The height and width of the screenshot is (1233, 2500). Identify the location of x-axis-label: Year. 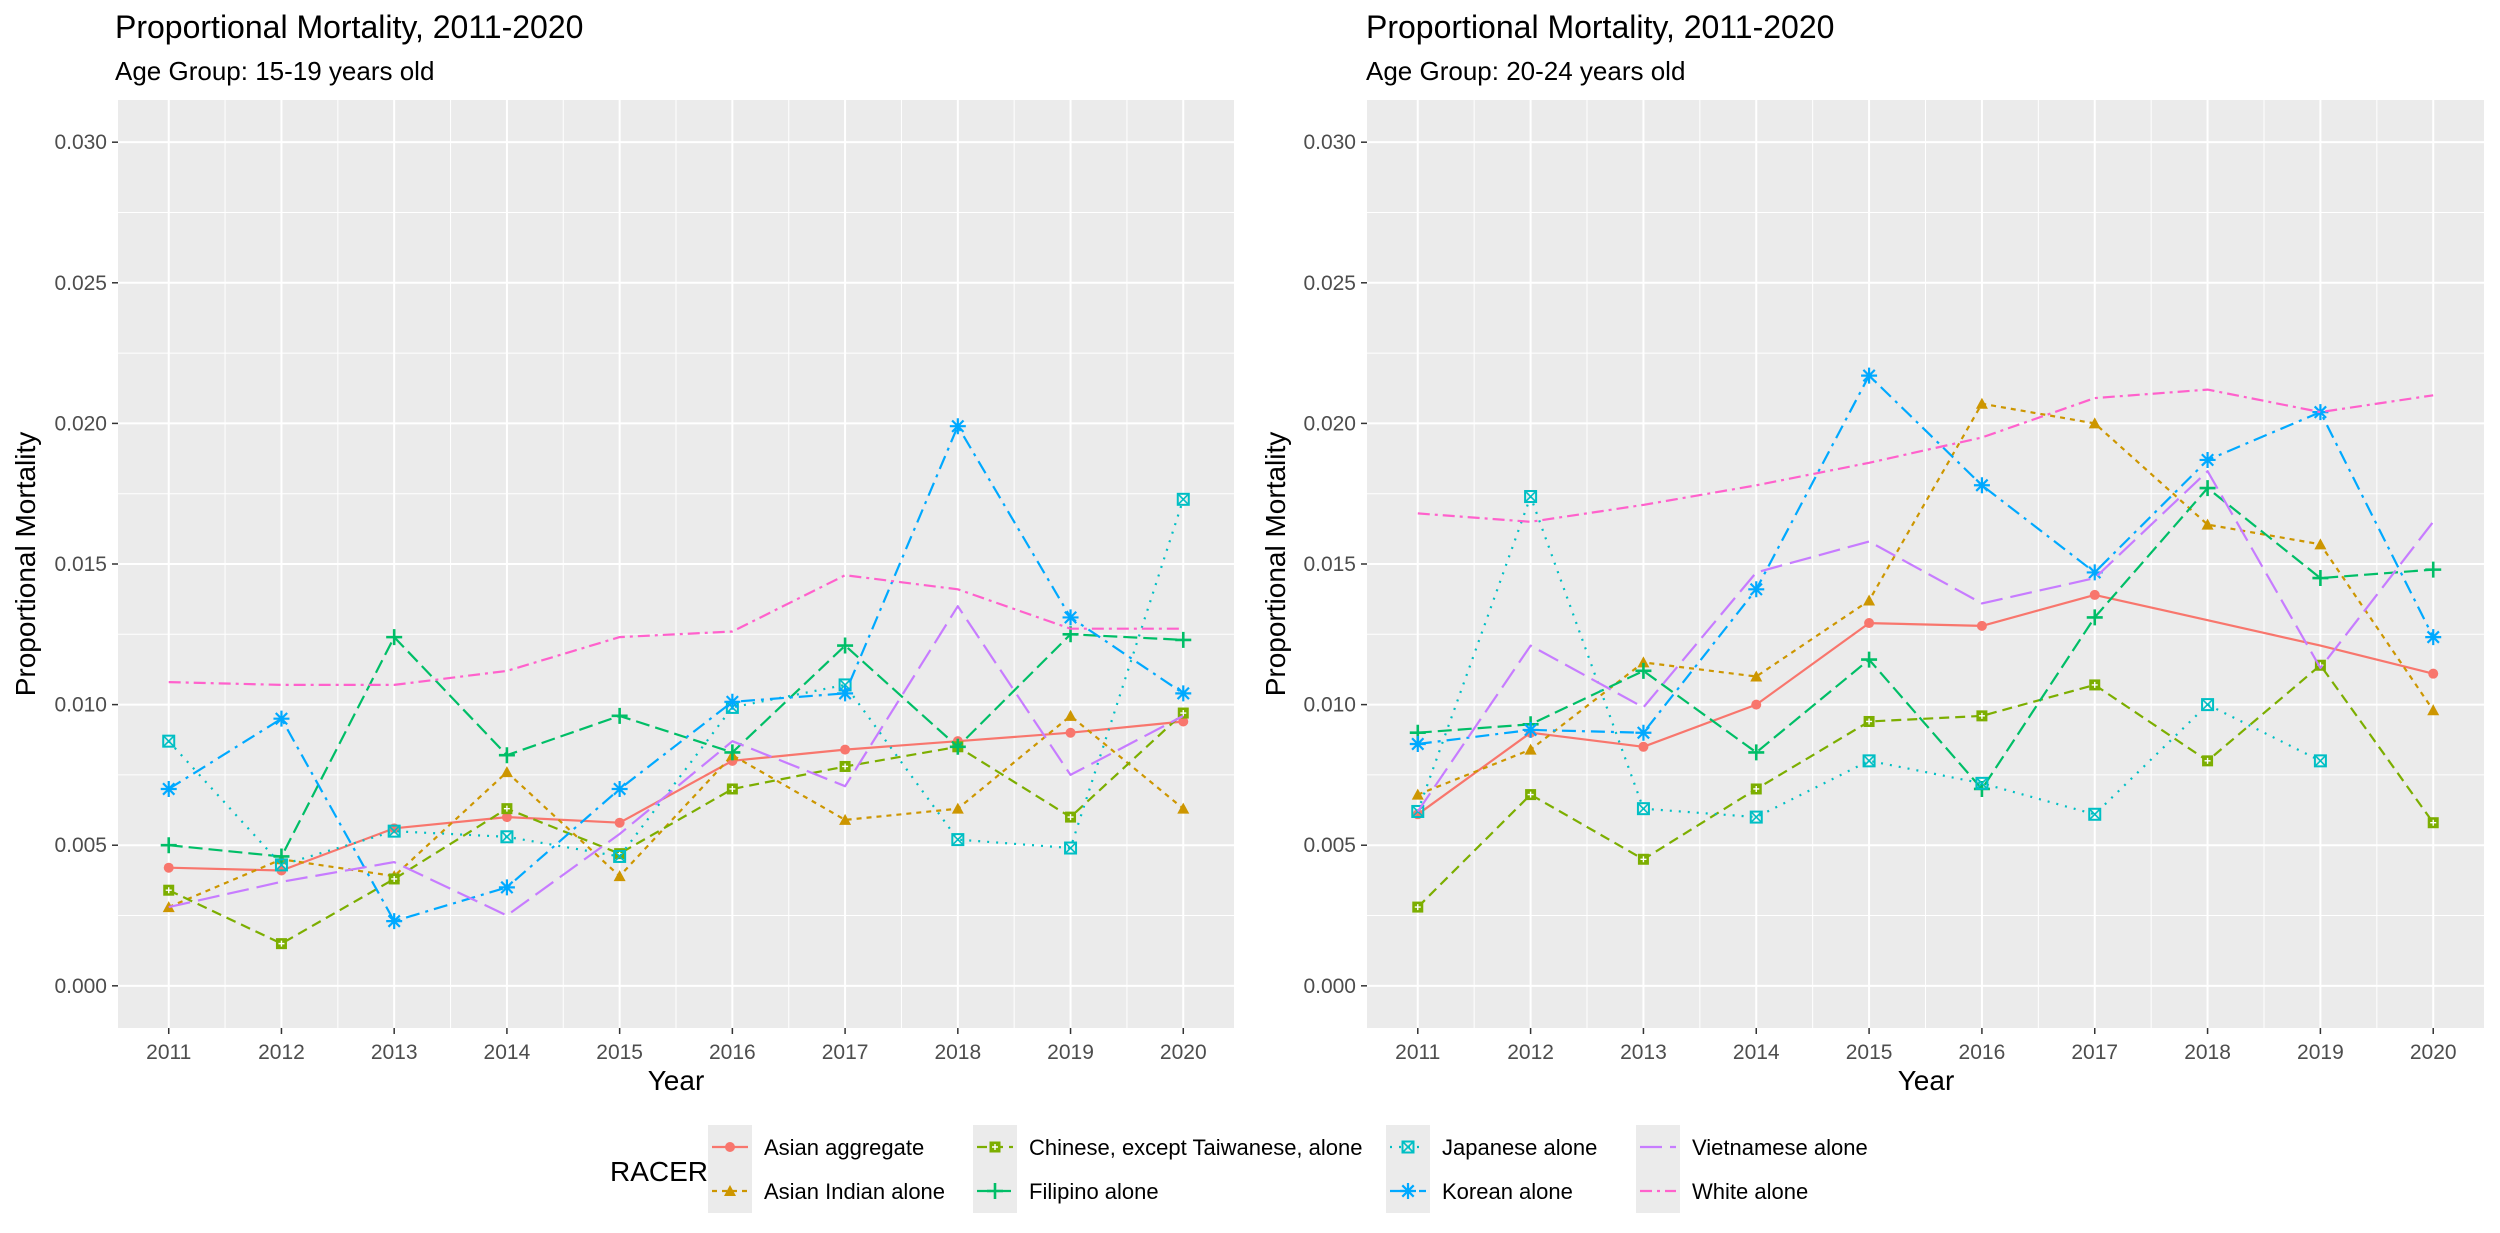
(676, 1080).